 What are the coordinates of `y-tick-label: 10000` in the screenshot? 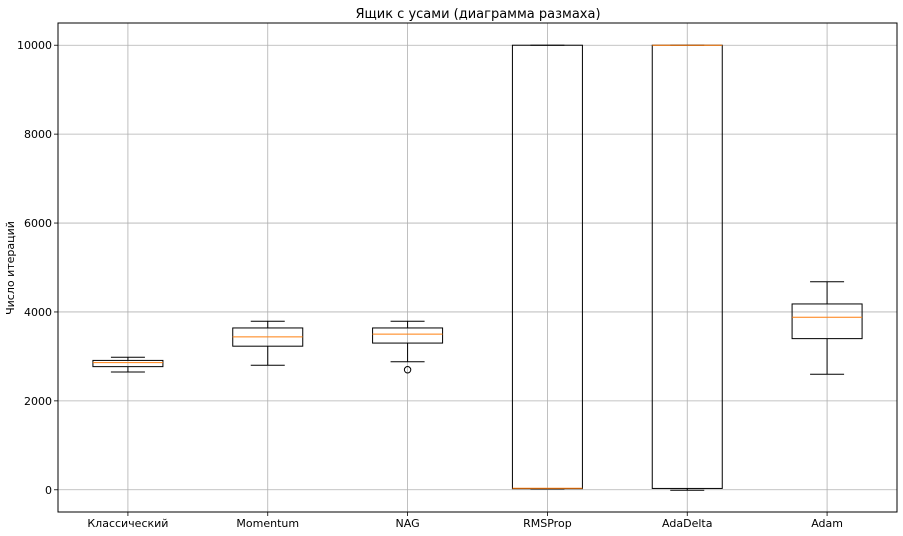 It's located at (34, 45).